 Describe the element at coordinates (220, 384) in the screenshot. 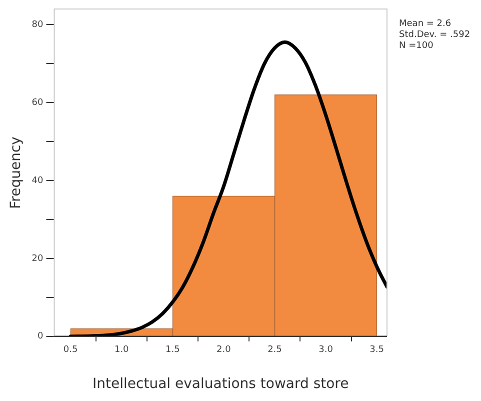

I see `x-axis-title: Intellectual evaluations toward store` at that location.